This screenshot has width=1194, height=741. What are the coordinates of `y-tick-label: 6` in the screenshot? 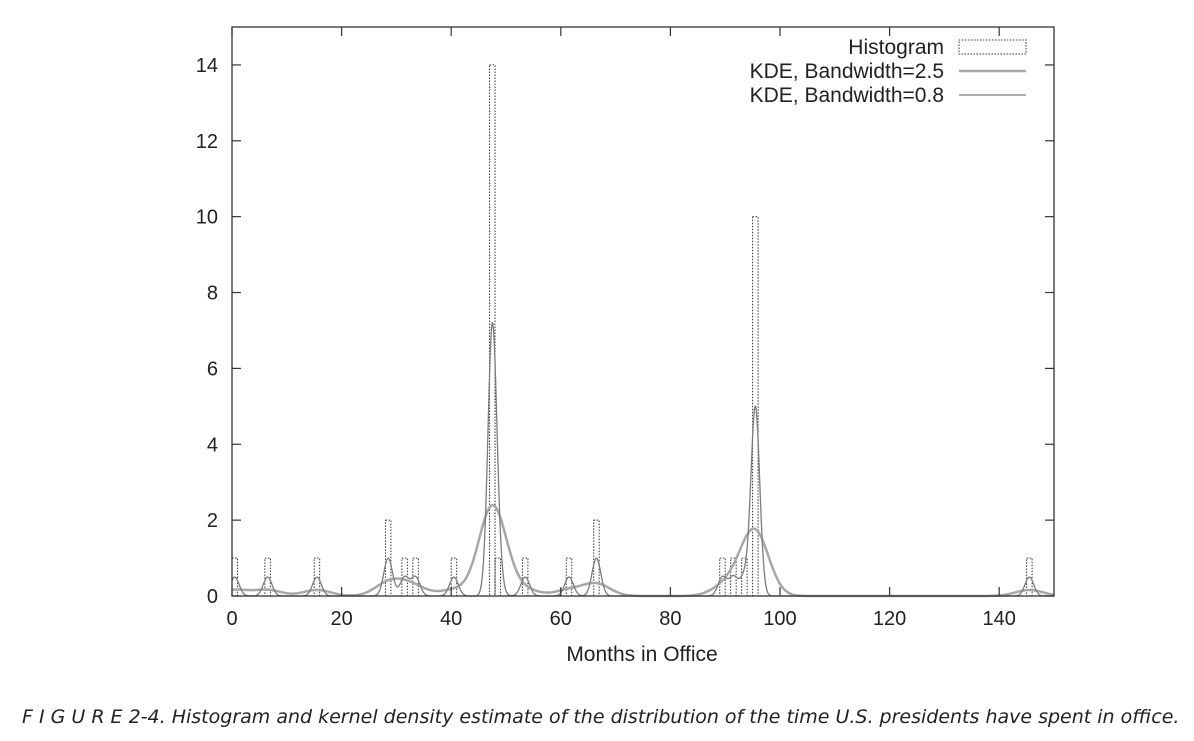 It's located at (212, 369).